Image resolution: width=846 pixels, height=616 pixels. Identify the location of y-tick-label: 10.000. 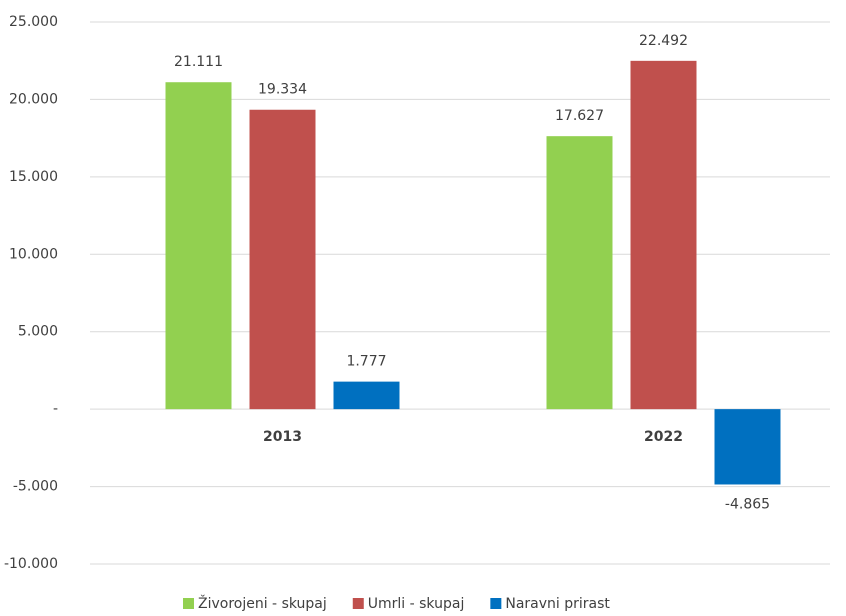
(33, 254).